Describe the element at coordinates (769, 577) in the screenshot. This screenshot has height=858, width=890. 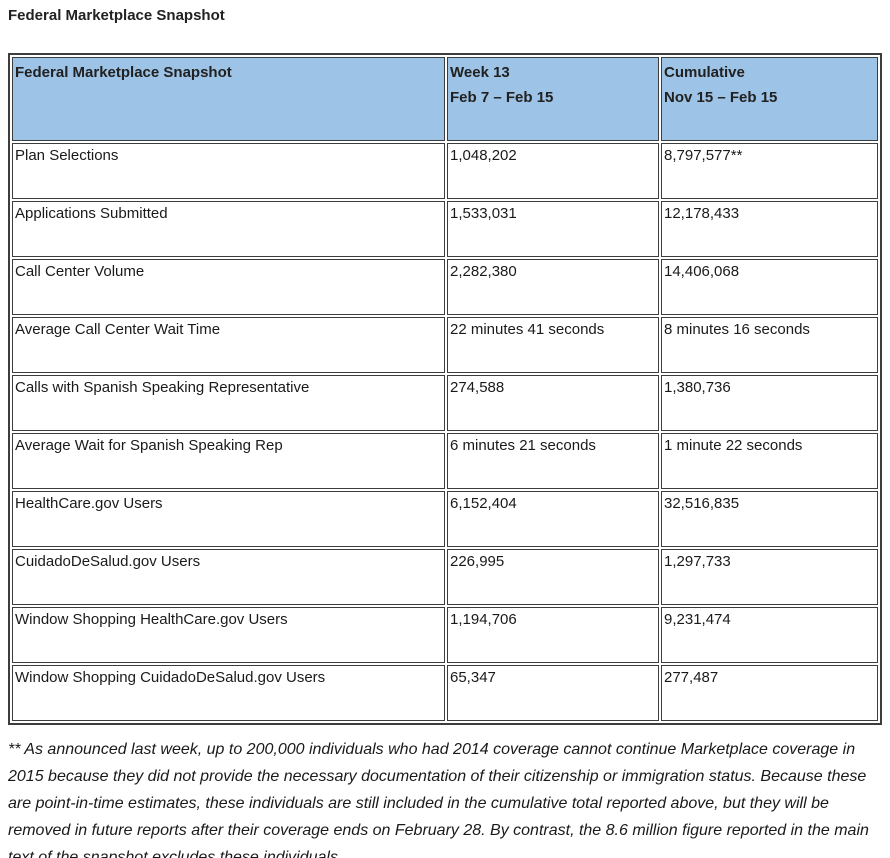
I see `cumulative-value-cell: 1,297,733` at that location.